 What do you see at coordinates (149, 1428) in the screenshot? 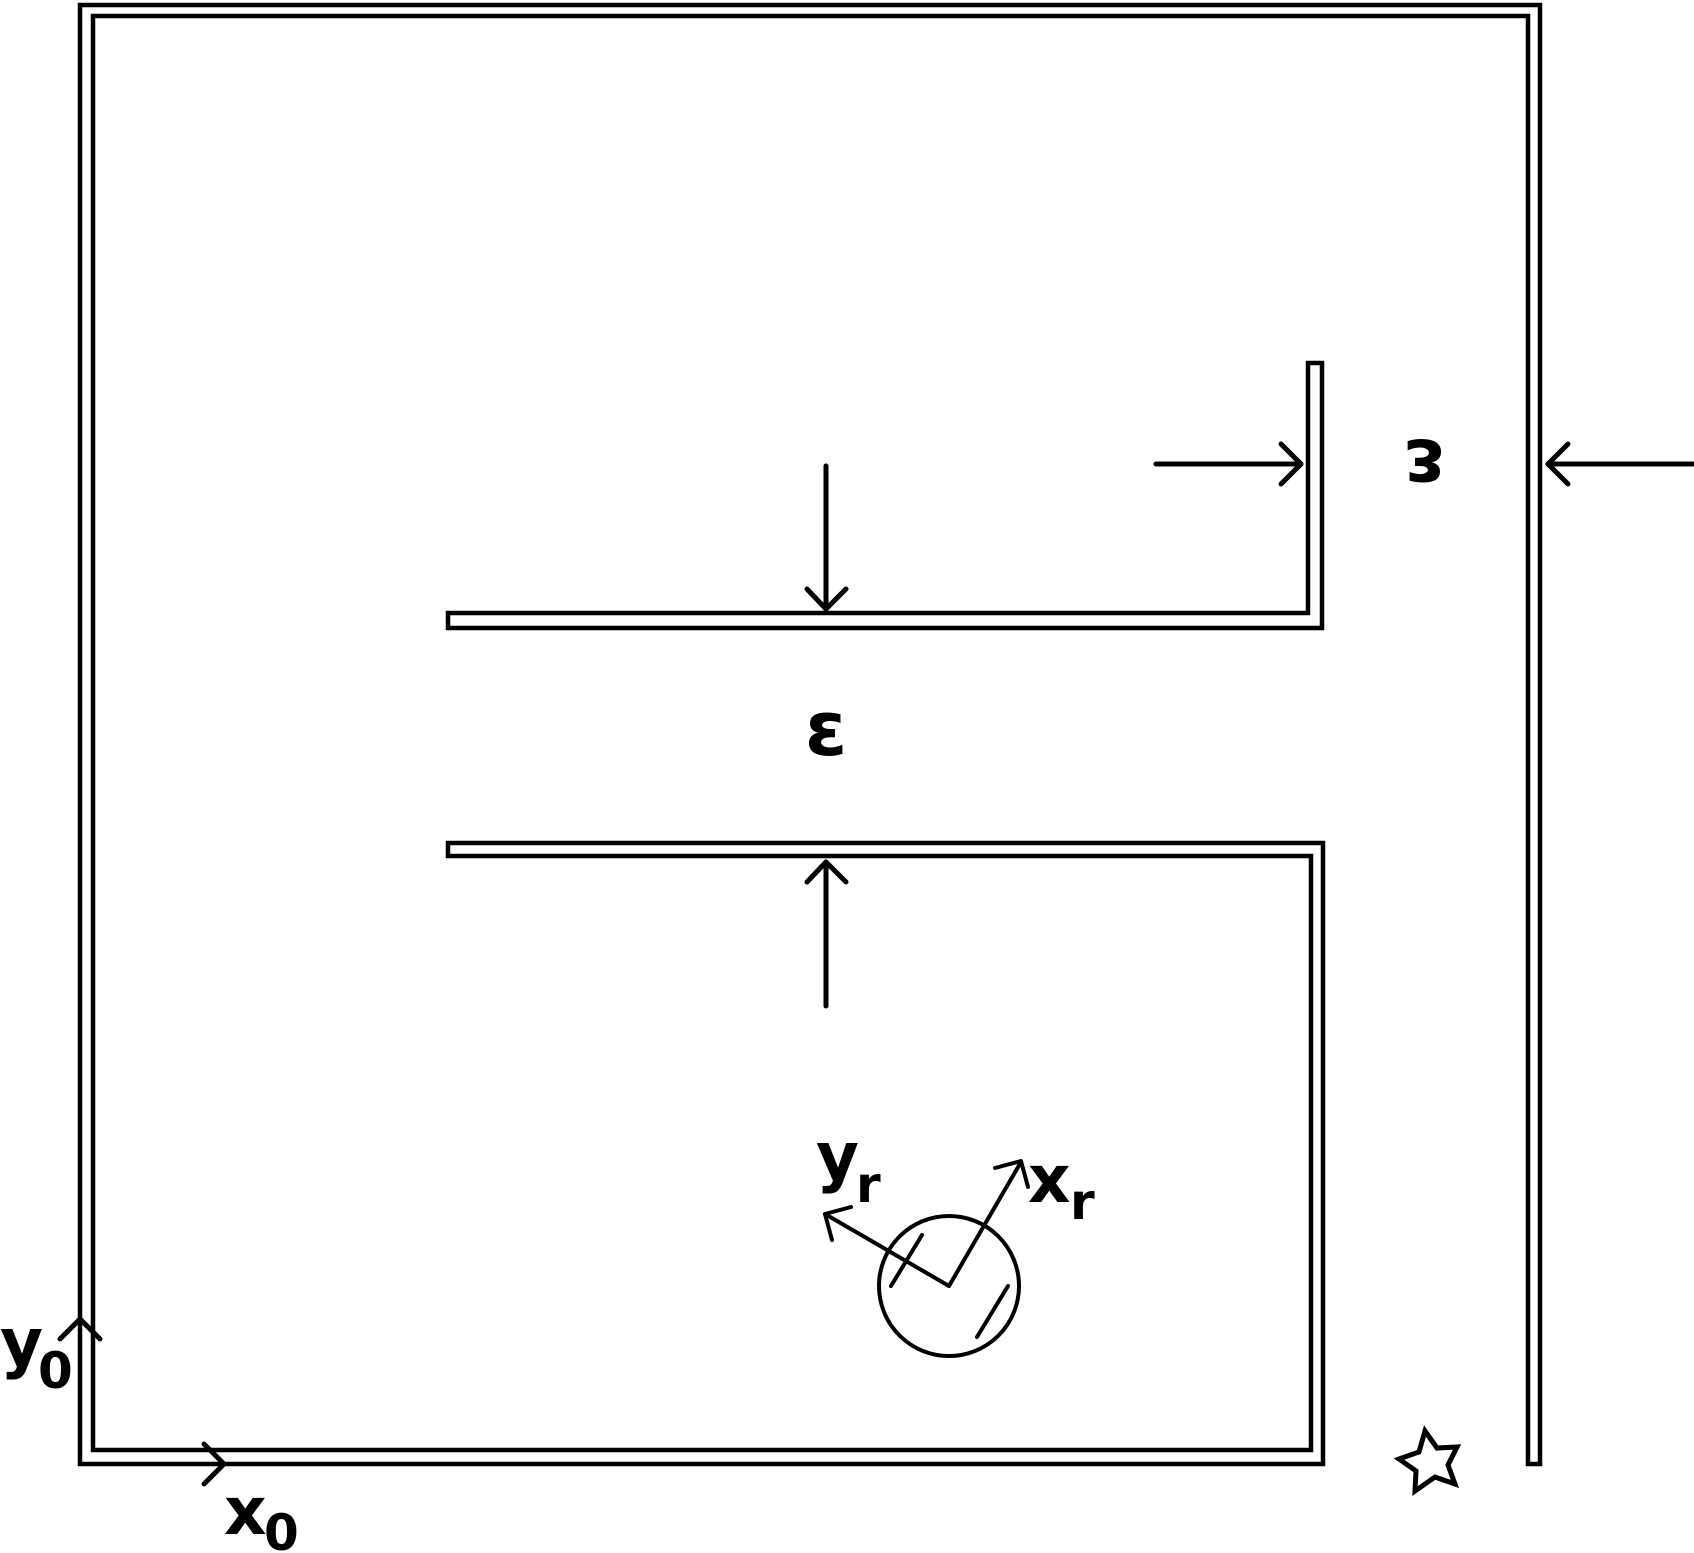
I see `world-frame: x 0 y 0` at bounding box center [149, 1428].